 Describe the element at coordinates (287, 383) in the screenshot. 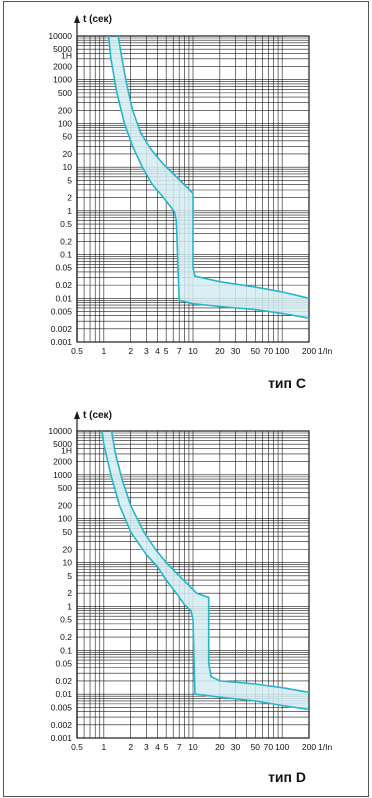

I see `chart-type-label: тип C` at that location.